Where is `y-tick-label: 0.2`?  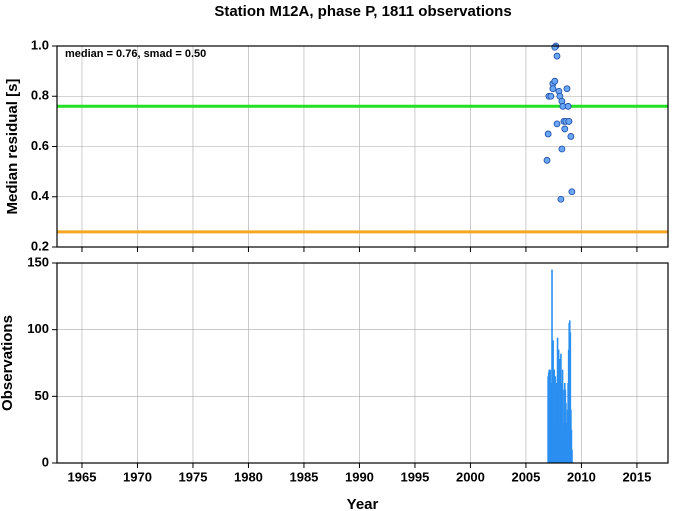 y-tick-label: 0.2 is located at coordinates (40, 245).